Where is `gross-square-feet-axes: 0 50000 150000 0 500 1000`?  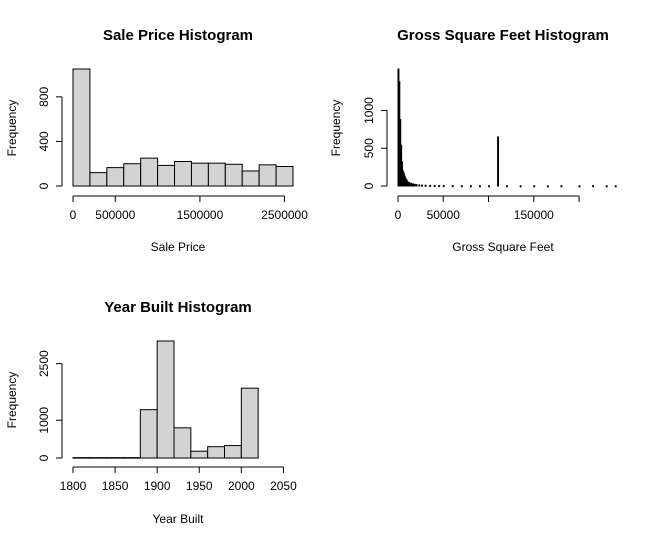
gross-square-feet-axes: 0 50000 150000 0 500 1000 is located at coordinates (471, 159).